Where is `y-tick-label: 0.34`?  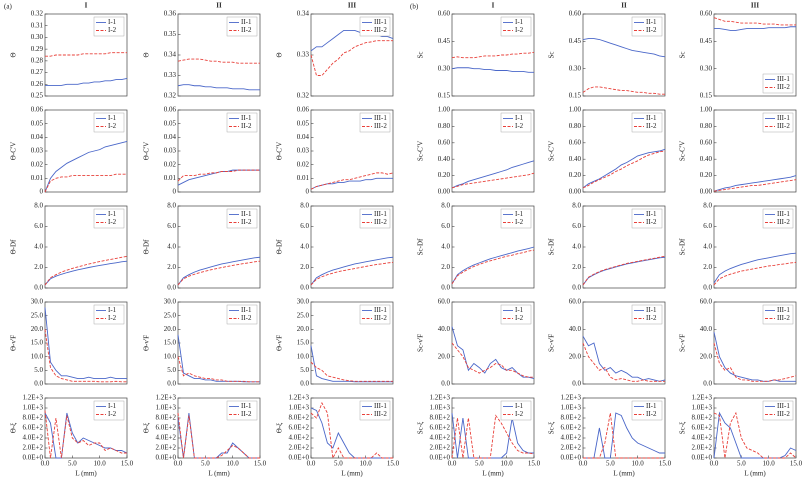
y-tick-label: 0.34 is located at coordinates (303, 14).